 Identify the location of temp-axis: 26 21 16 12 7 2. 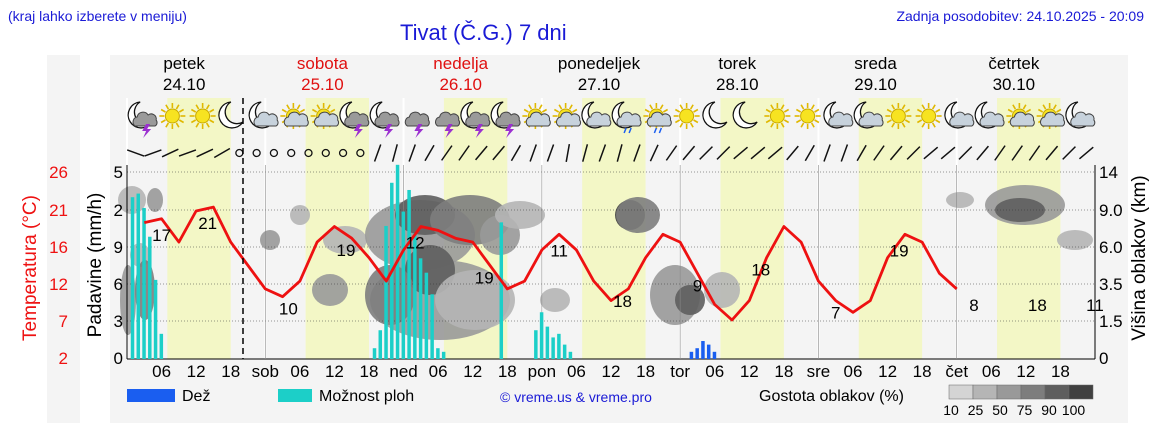
(58, 265).